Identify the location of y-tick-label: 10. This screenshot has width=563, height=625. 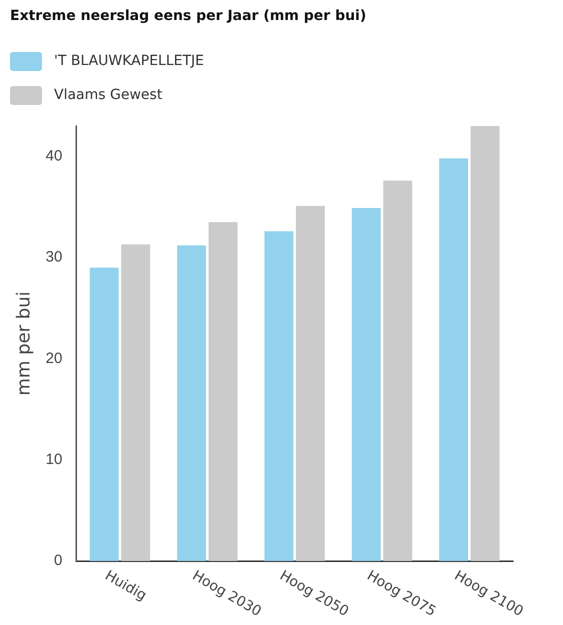
(54, 459).